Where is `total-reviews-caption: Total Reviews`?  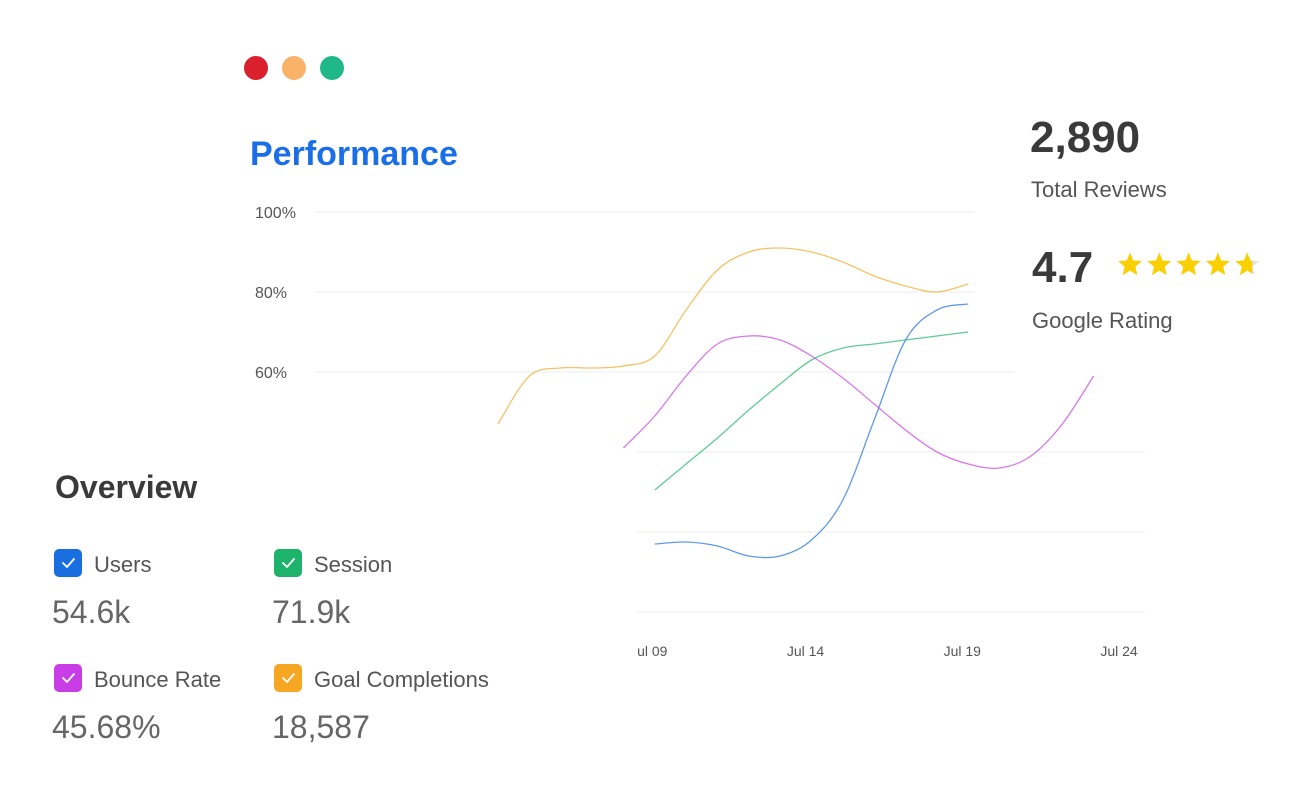 total-reviews-caption: Total Reviews is located at coordinates (1099, 189).